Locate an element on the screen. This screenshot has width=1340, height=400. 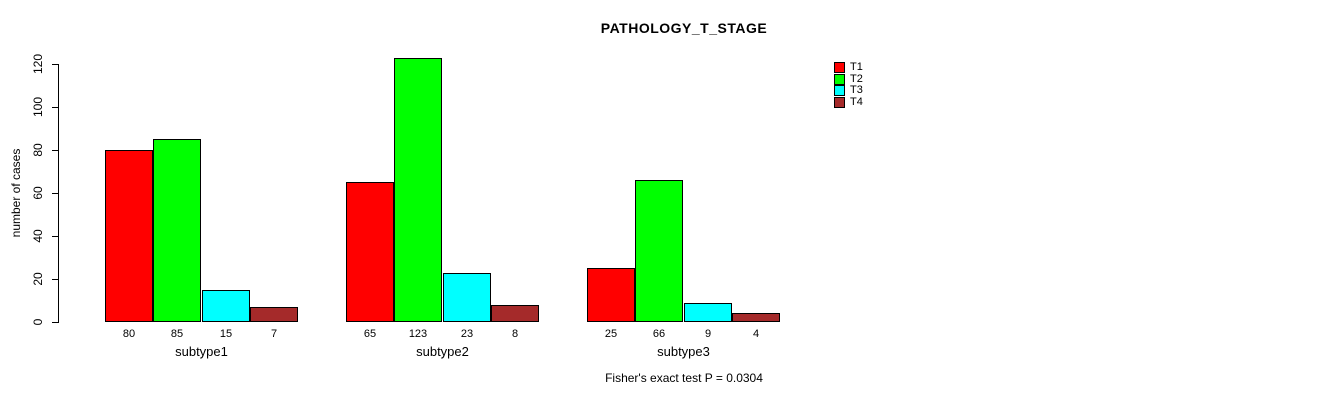
y-axis-tick-label: 120 is located at coordinates (38, 64).